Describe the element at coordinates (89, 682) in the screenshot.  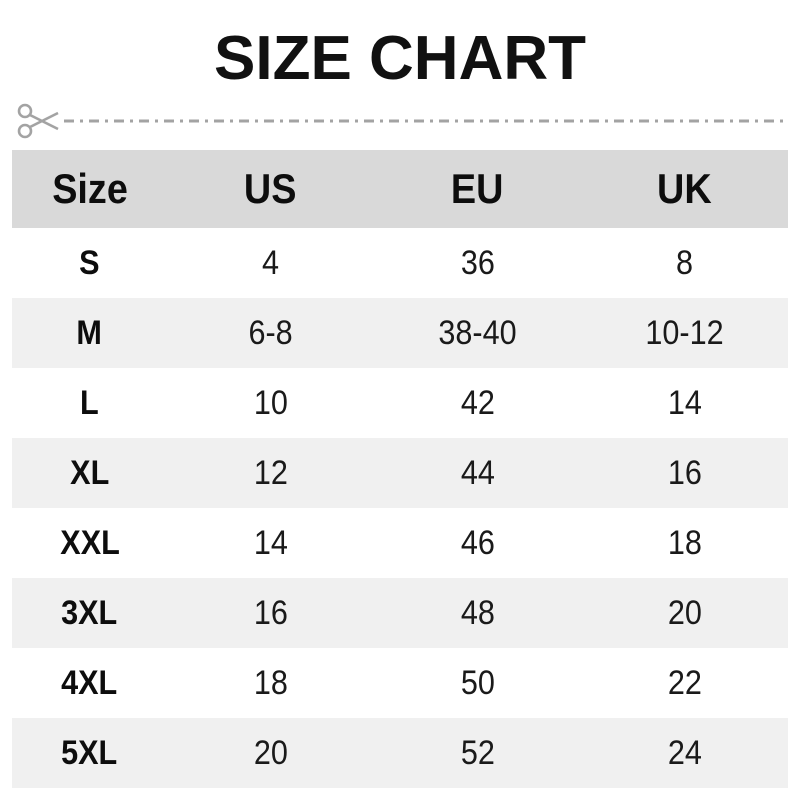
I see `size-label: 4XL` at that location.